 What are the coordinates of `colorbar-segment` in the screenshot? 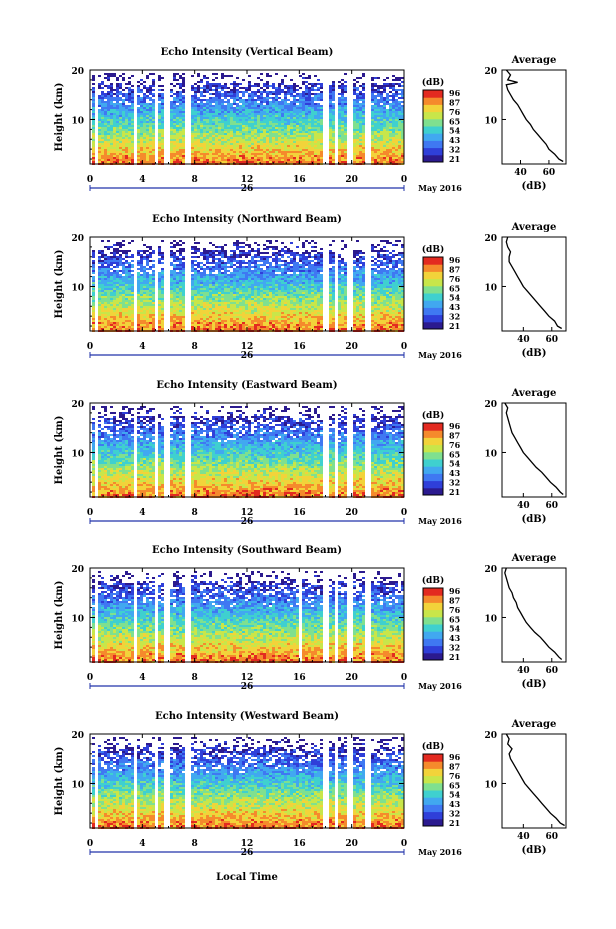 It's located at (433, 94).